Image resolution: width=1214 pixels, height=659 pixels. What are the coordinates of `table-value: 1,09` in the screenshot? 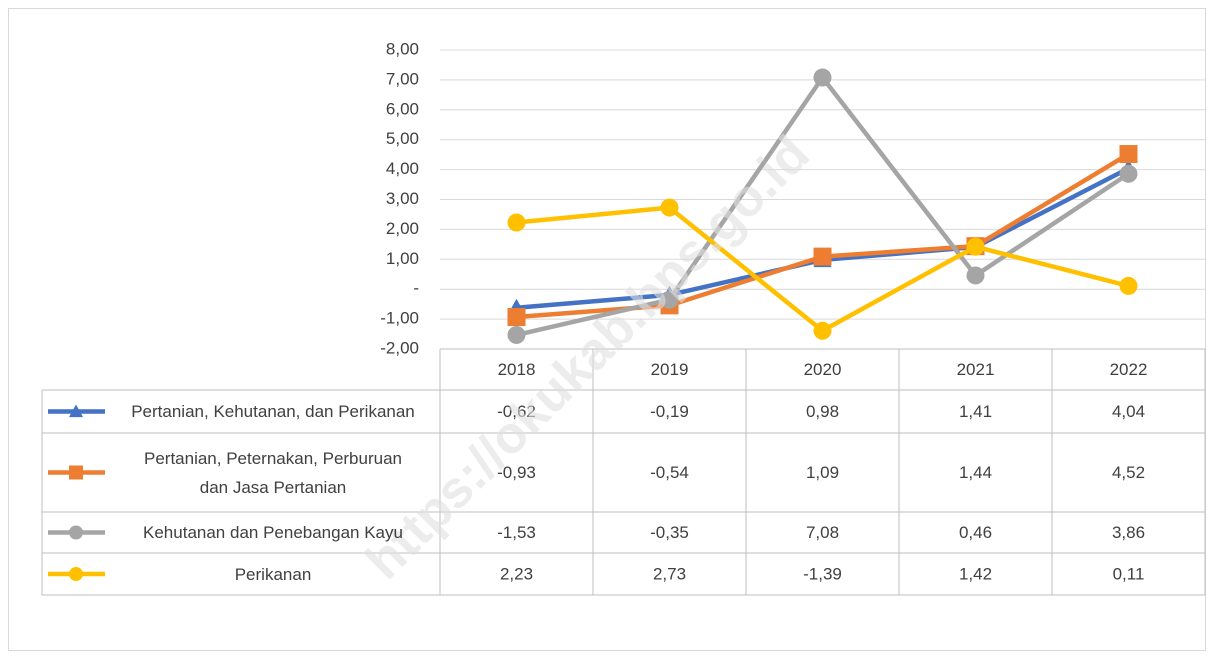 It's located at (822, 472).